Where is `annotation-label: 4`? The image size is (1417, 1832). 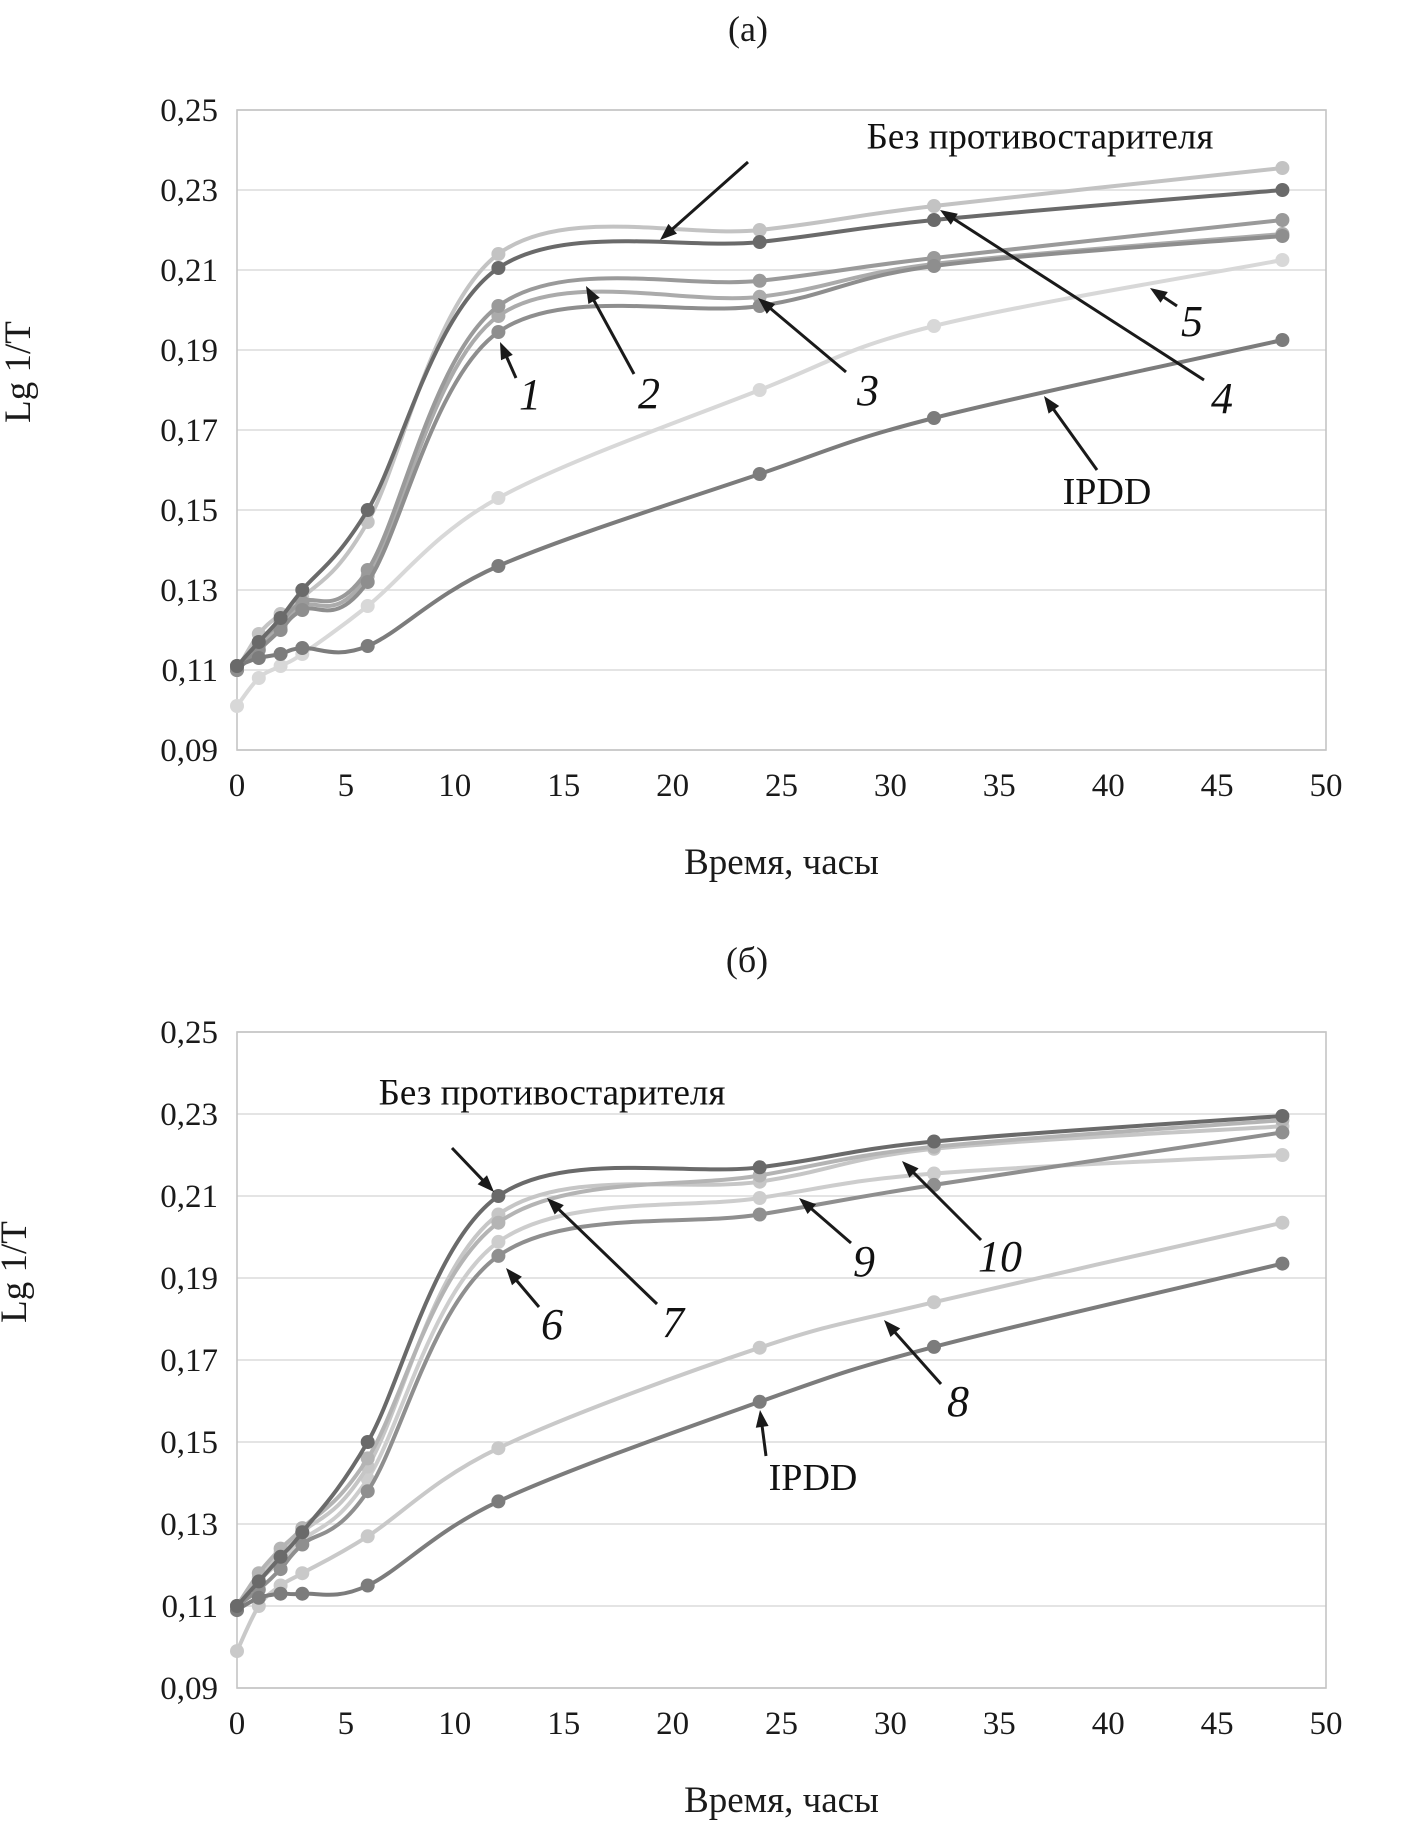
annotation-label: 4 is located at coordinates (1222, 398).